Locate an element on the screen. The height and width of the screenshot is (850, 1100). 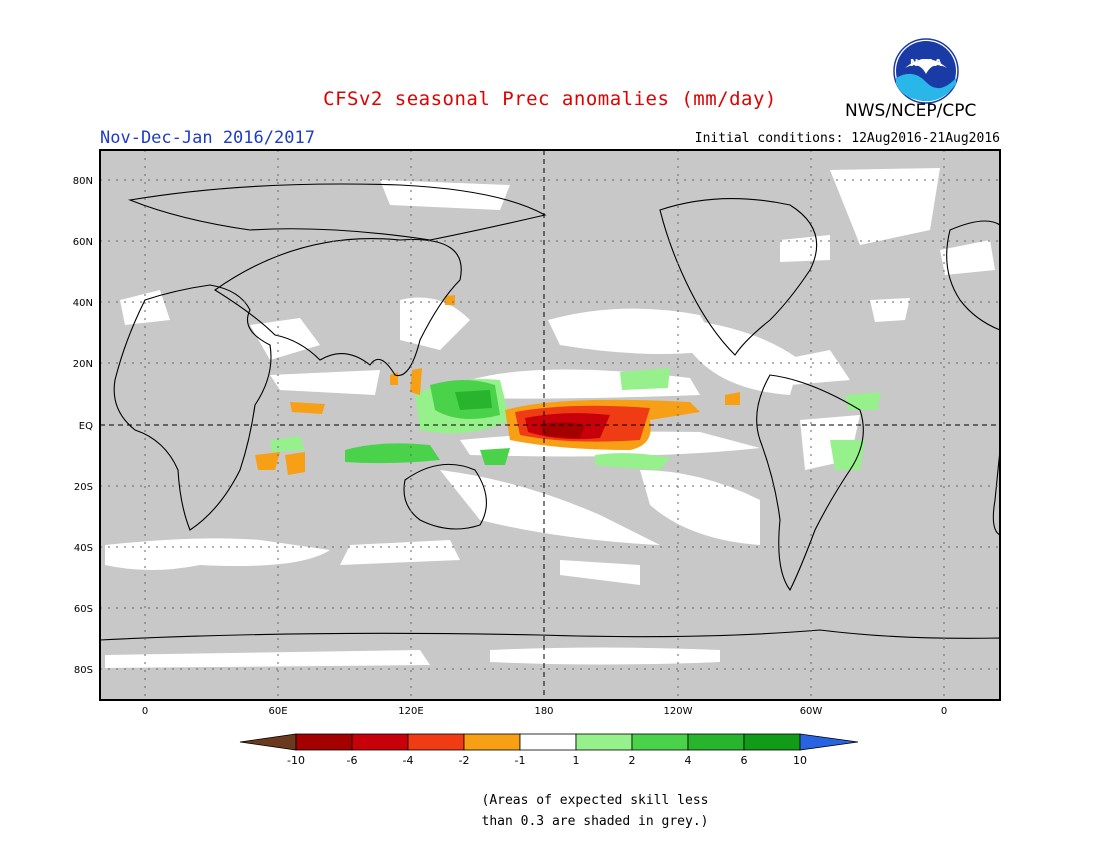
colorbar-label: 4 is located at coordinates (688, 760).